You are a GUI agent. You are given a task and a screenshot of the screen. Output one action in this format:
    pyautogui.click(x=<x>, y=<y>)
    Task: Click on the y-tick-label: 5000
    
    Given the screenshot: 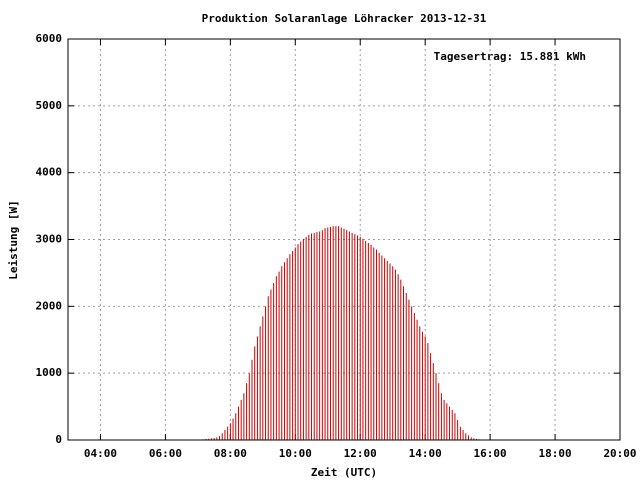 What is the action you would take?
    pyautogui.click(x=49, y=105)
    